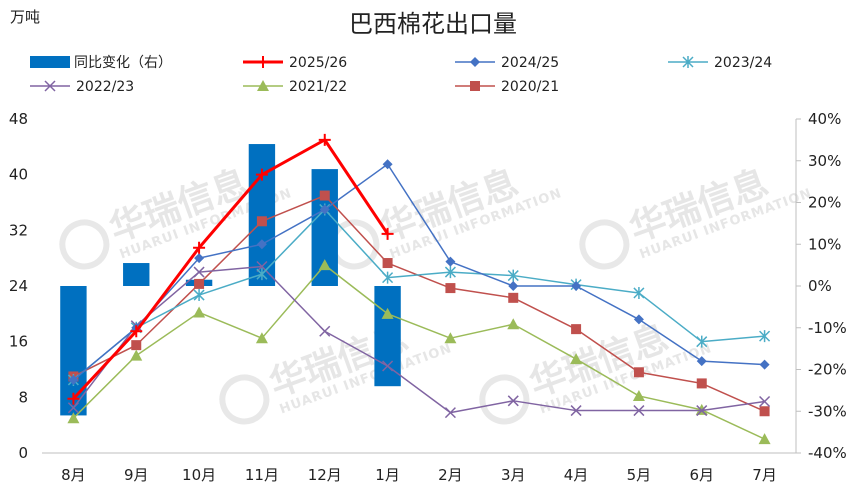 The width and height of the screenshot is (867, 493). Describe the element at coordinates (433, 24) in the screenshot. I see `chart-title: 巴西棉花出口量` at that location.